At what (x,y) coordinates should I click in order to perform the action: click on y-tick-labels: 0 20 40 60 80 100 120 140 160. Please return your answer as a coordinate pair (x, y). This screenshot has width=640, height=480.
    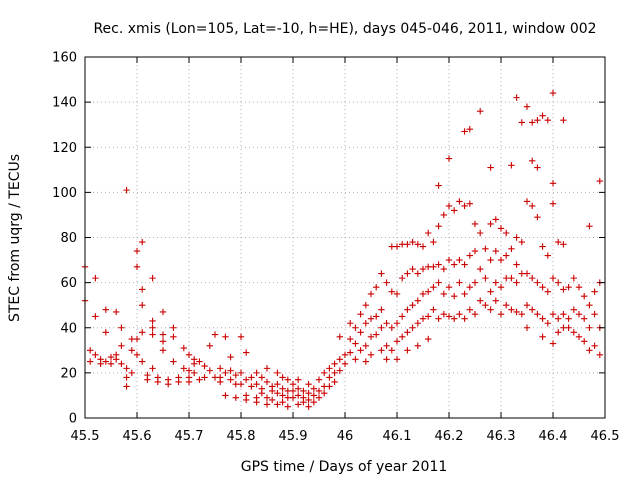
    Looking at the image, I should click on (64, 239).